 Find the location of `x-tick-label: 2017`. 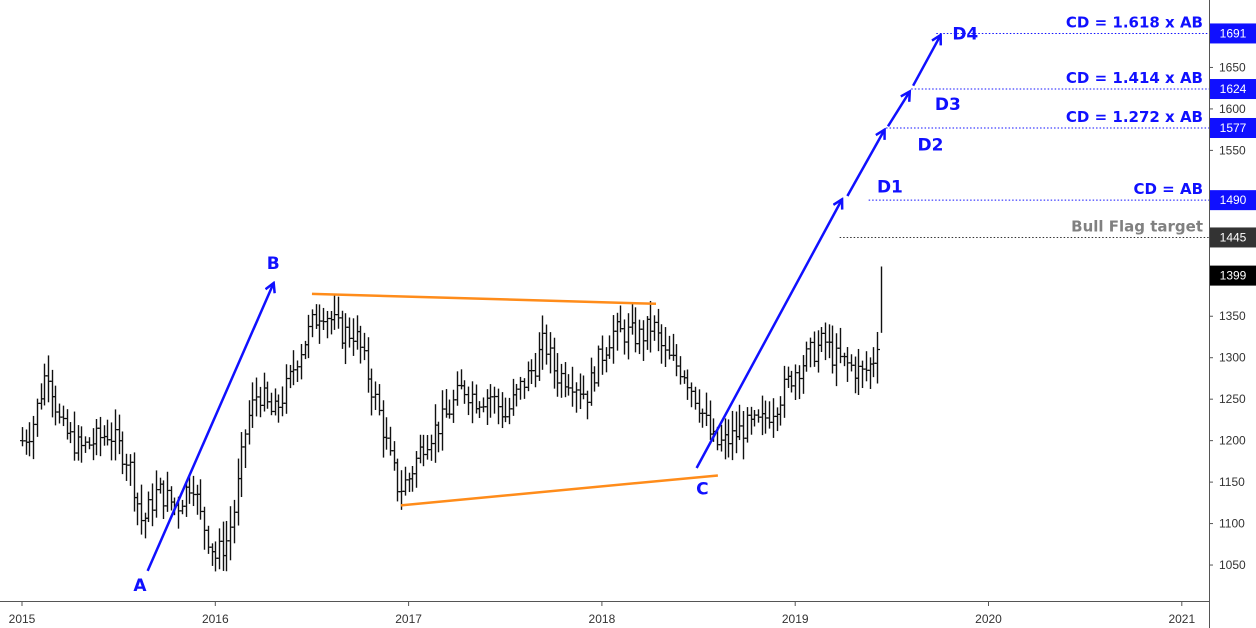

x-tick-label: 2017 is located at coordinates (408, 619).